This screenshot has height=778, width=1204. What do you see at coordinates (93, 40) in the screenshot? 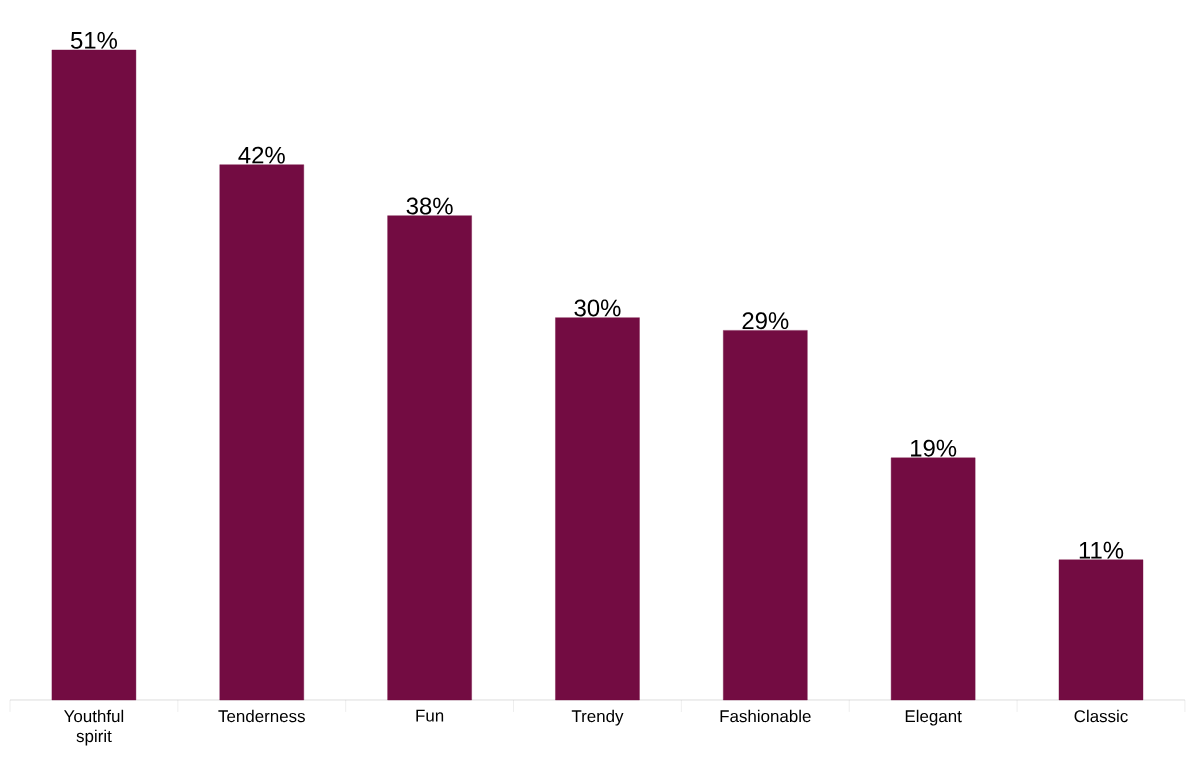
I see `data-label: 51%` at bounding box center [93, 40].